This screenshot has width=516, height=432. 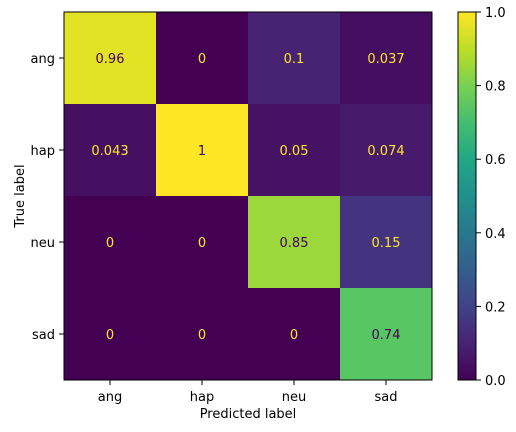 I want to click on y-axis-ticks: ang hap neu sad, so click(x=47, y=197).